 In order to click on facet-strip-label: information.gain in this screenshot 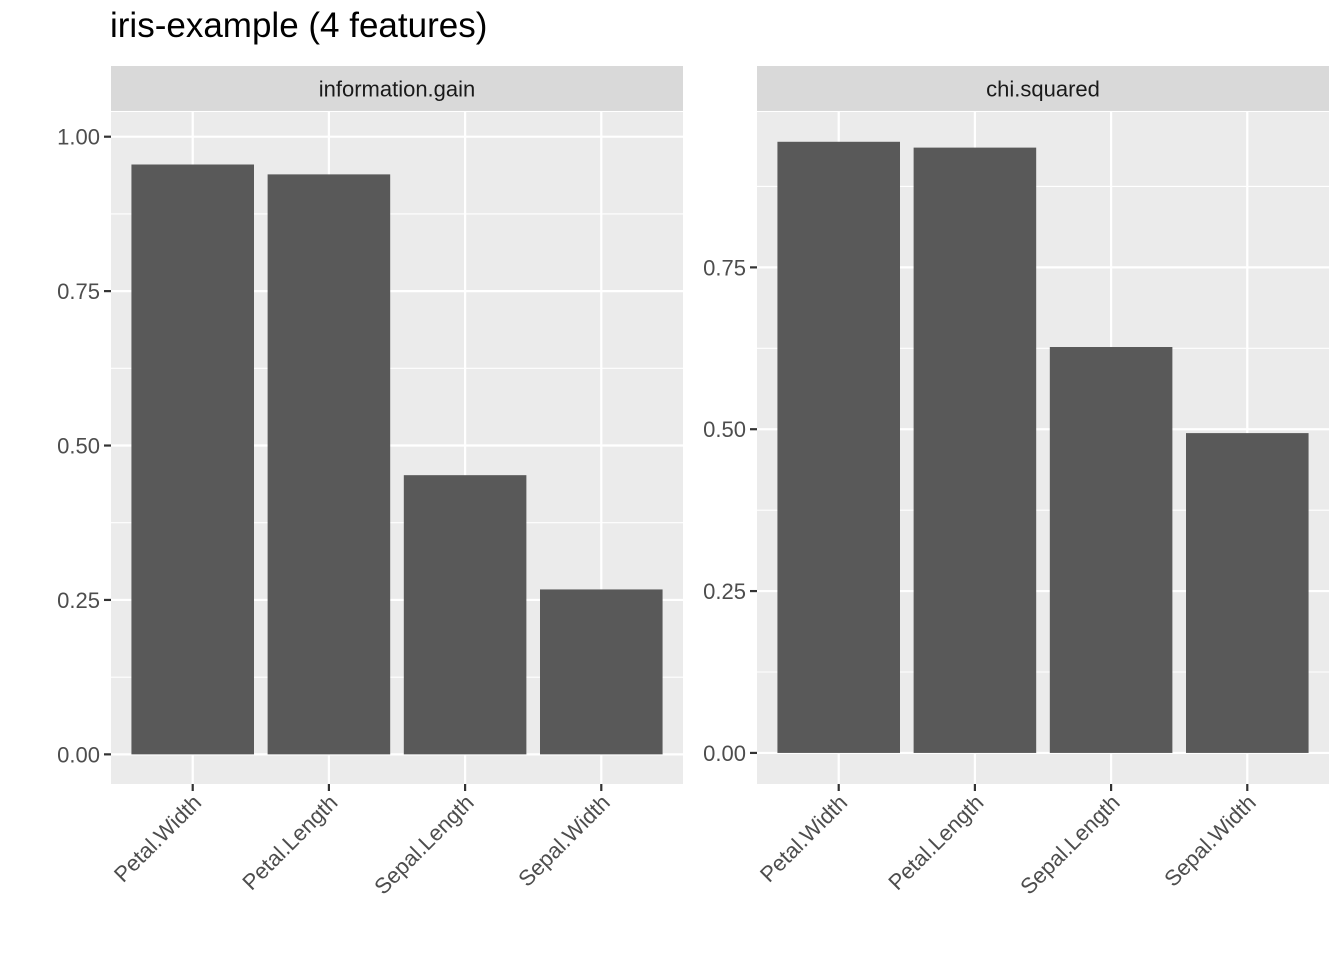, I will do `click(397, 89)`.